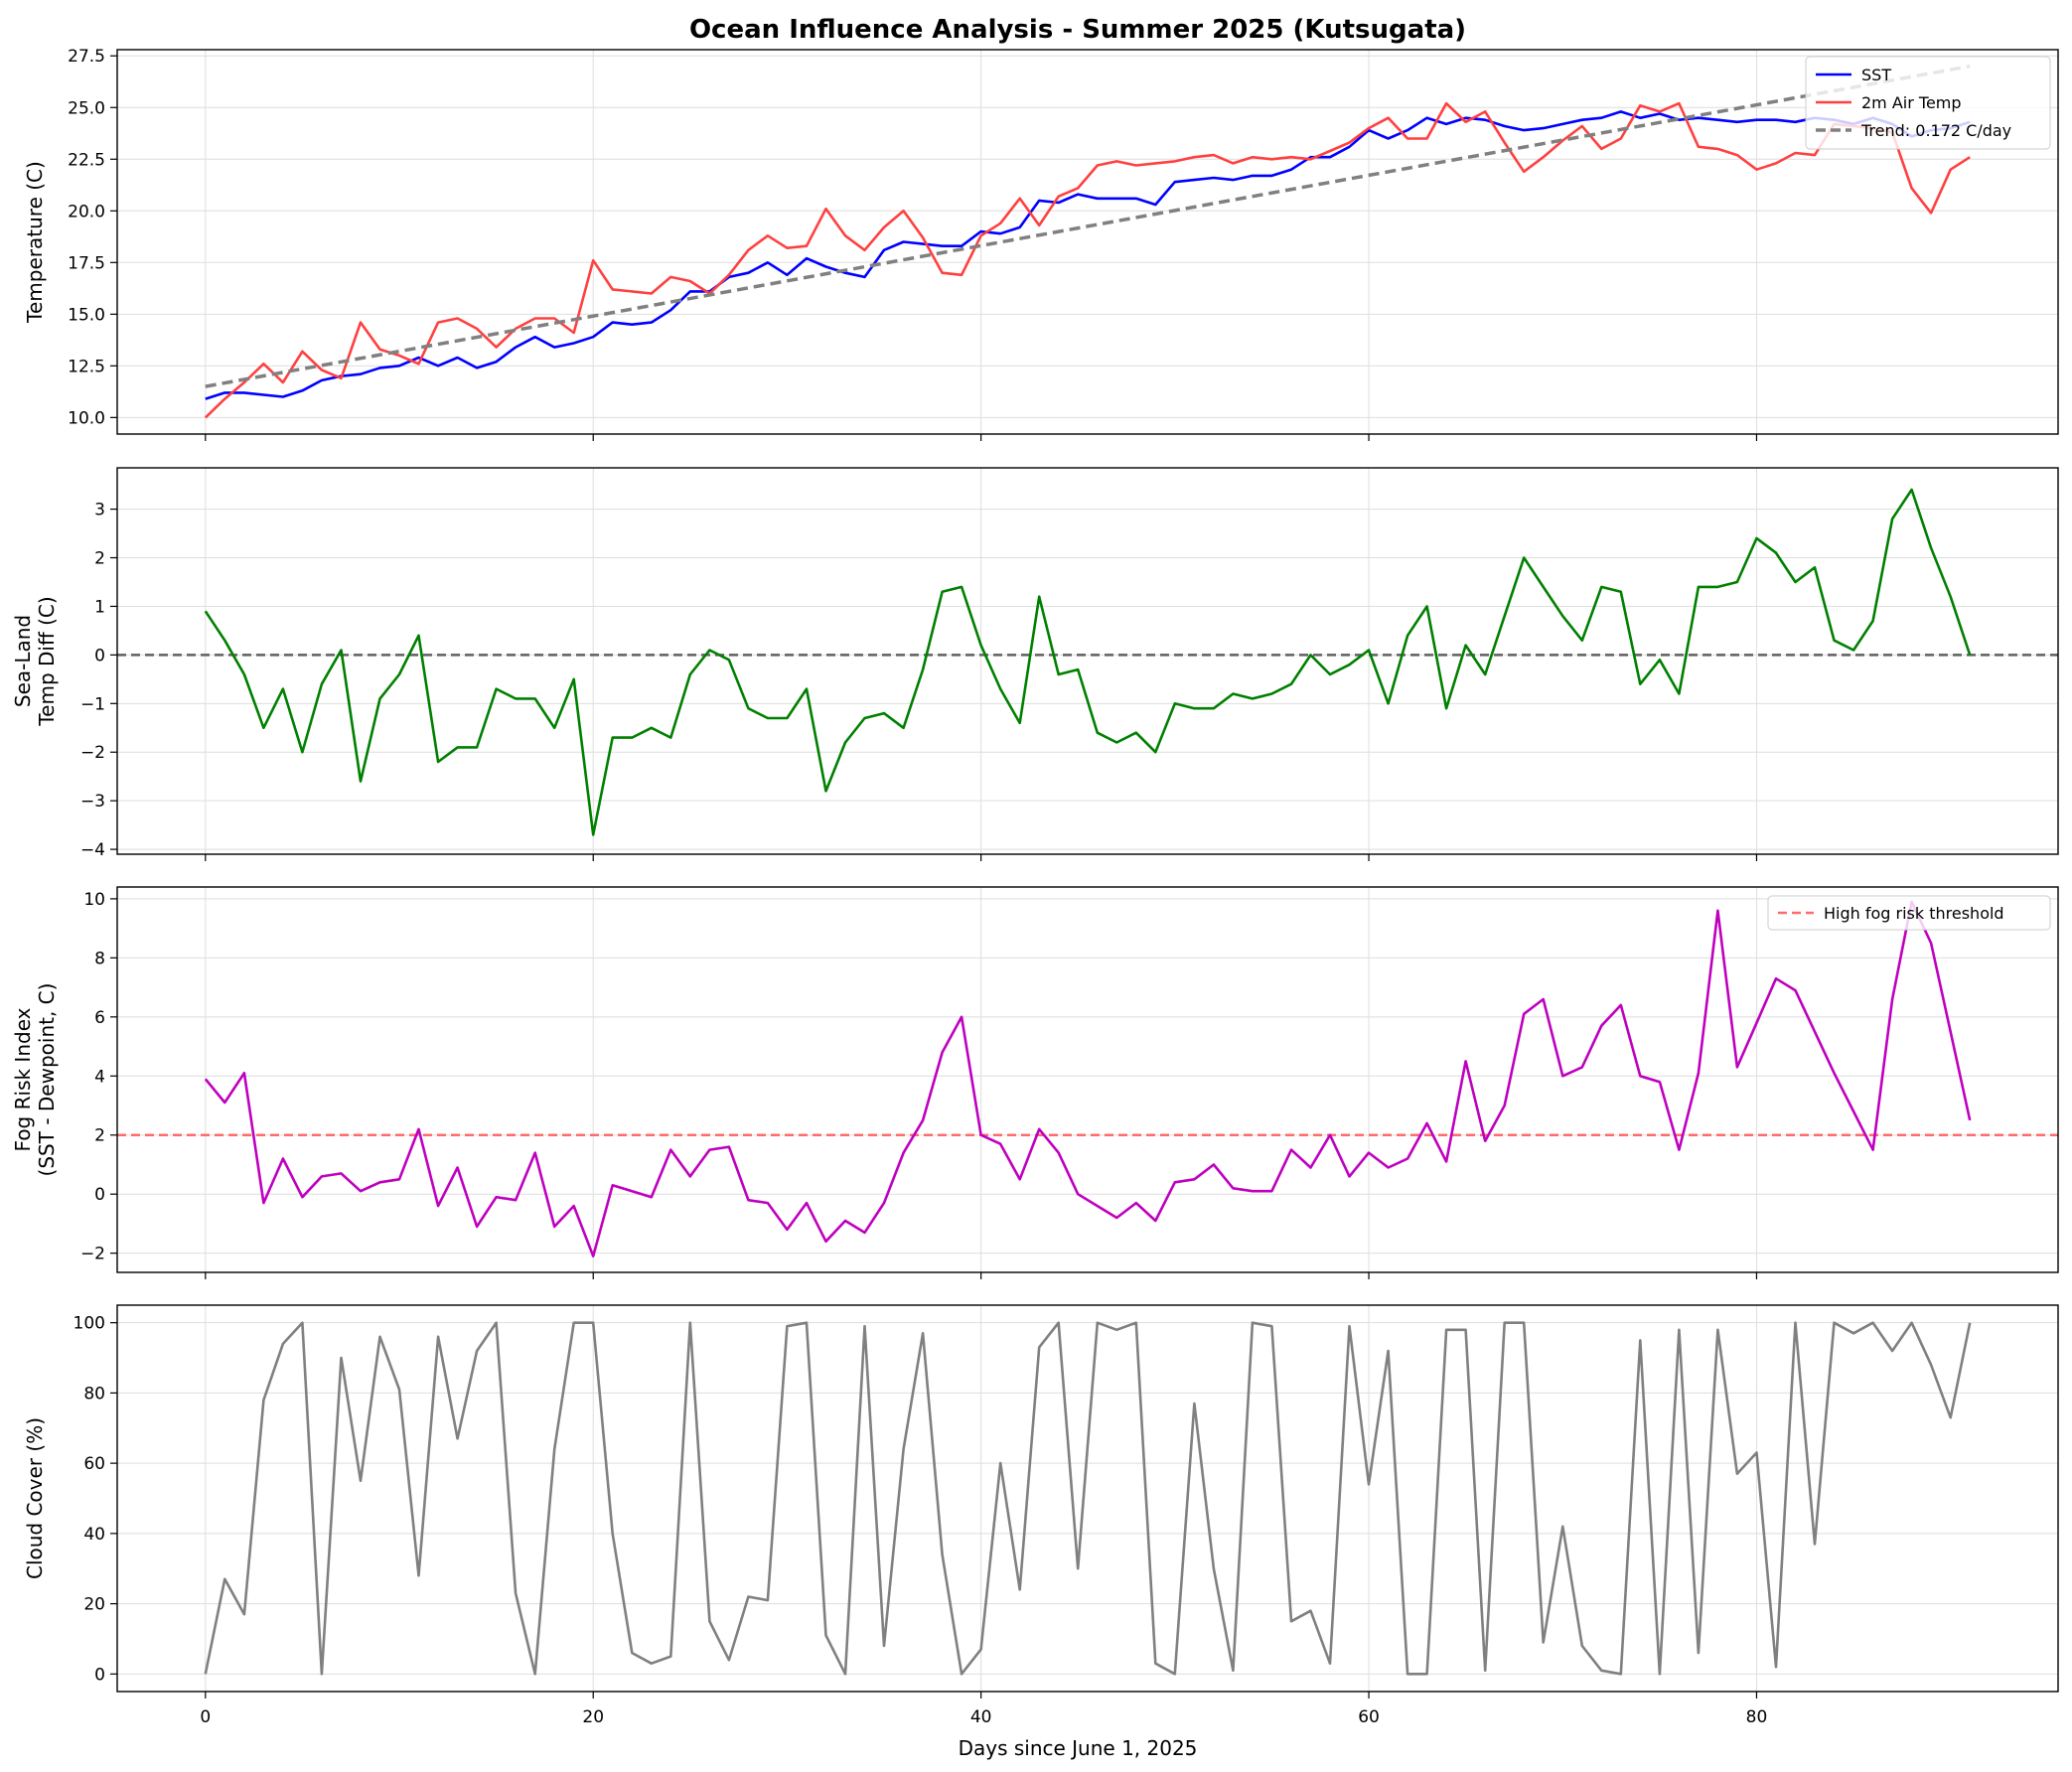 The height and width of the screenshot is (1772, 2072). What do you see at coordinates (94, 1605) in the screenshot?
I see `y-tick-label: 20` at bounding box center [94, 1605].